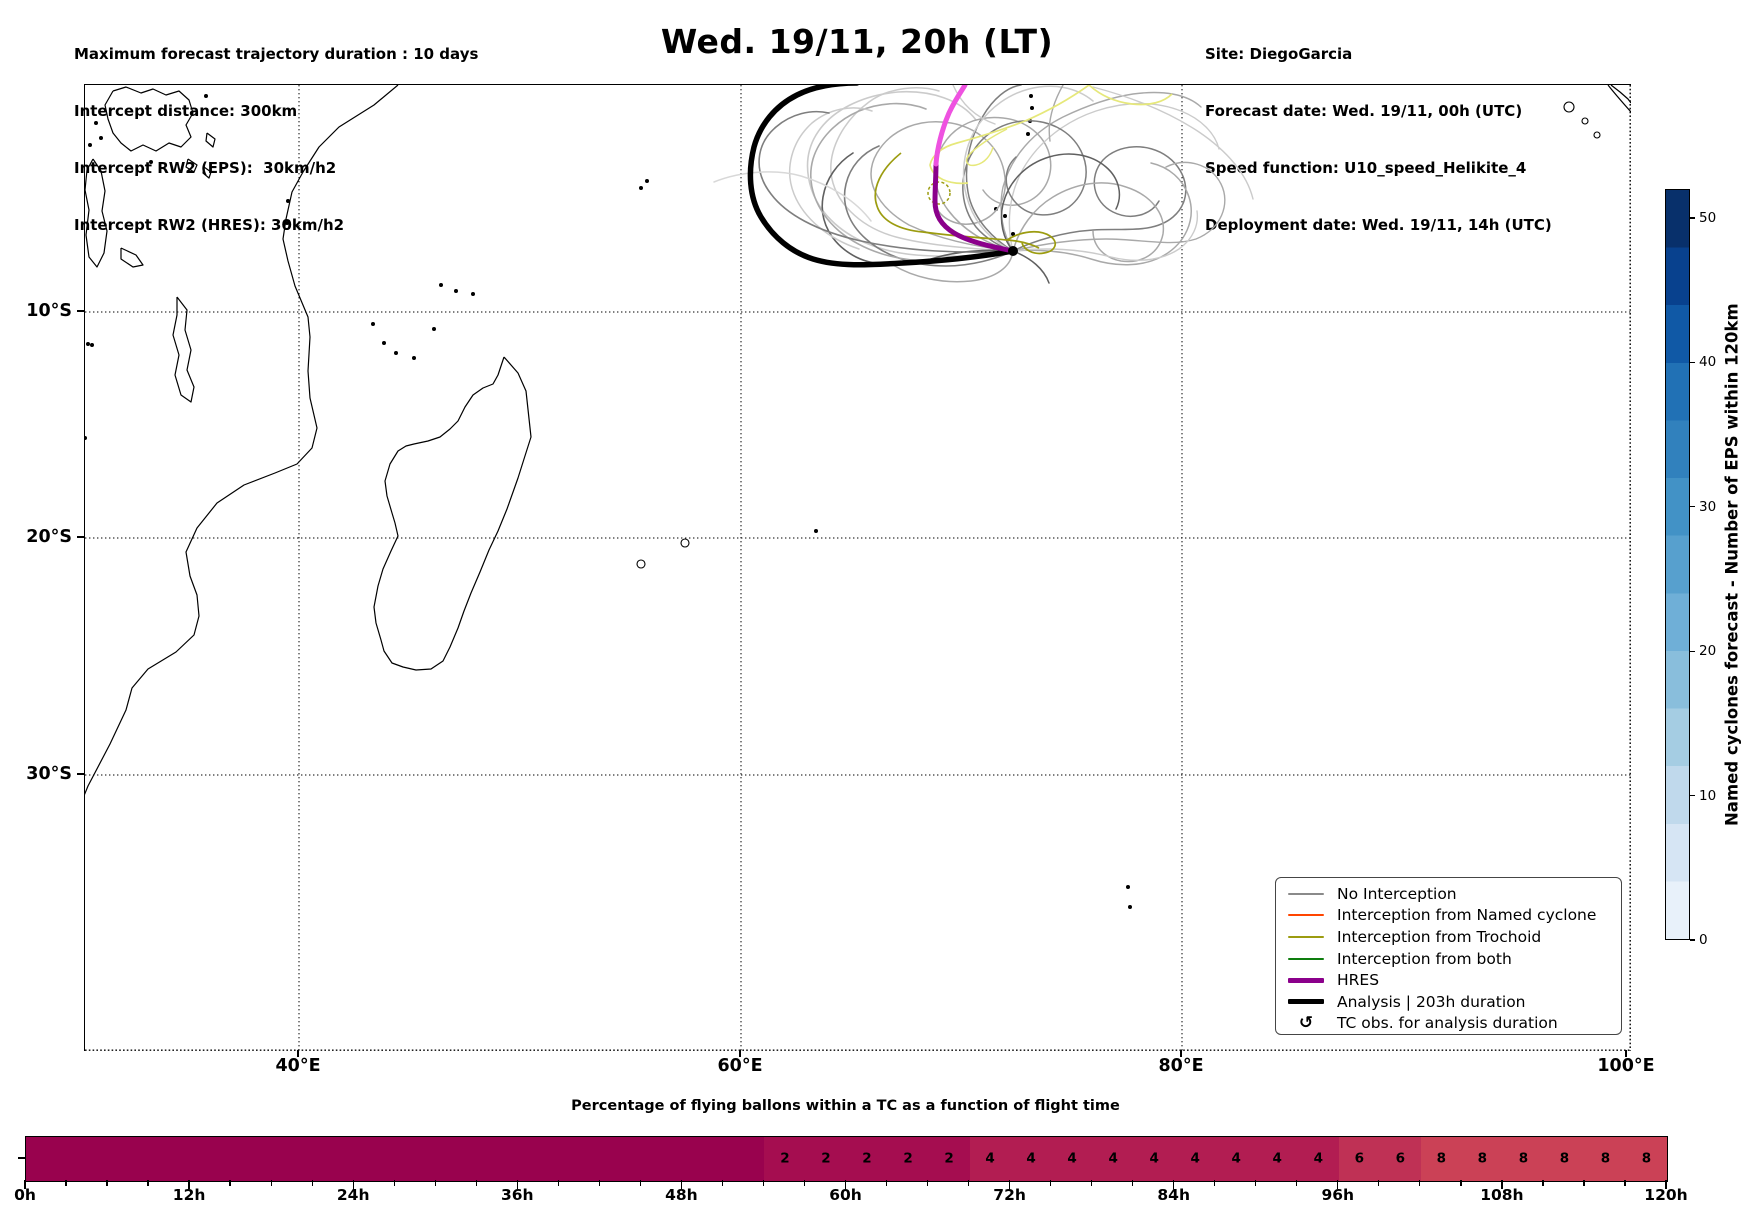 This screenshot has width=1752, height=1213. Describe the element at coordinates (845, 1195) in the screenshot. I see `flight-bar-tick-label: 60h` at that location.